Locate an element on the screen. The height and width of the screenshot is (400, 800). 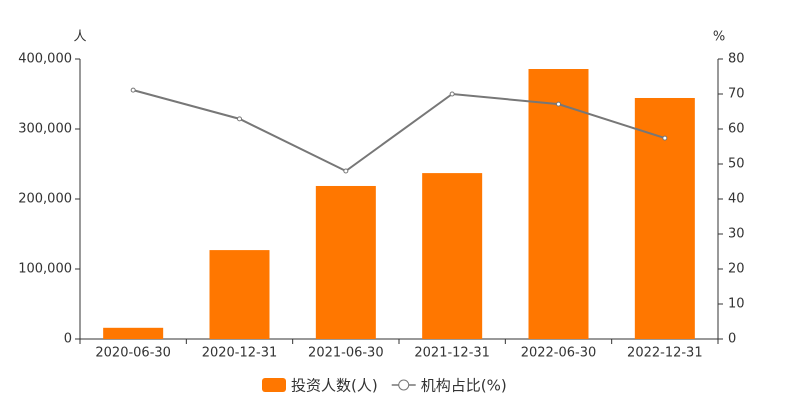
y-tick-label: 400,000 is located at coordinates (45, 59).